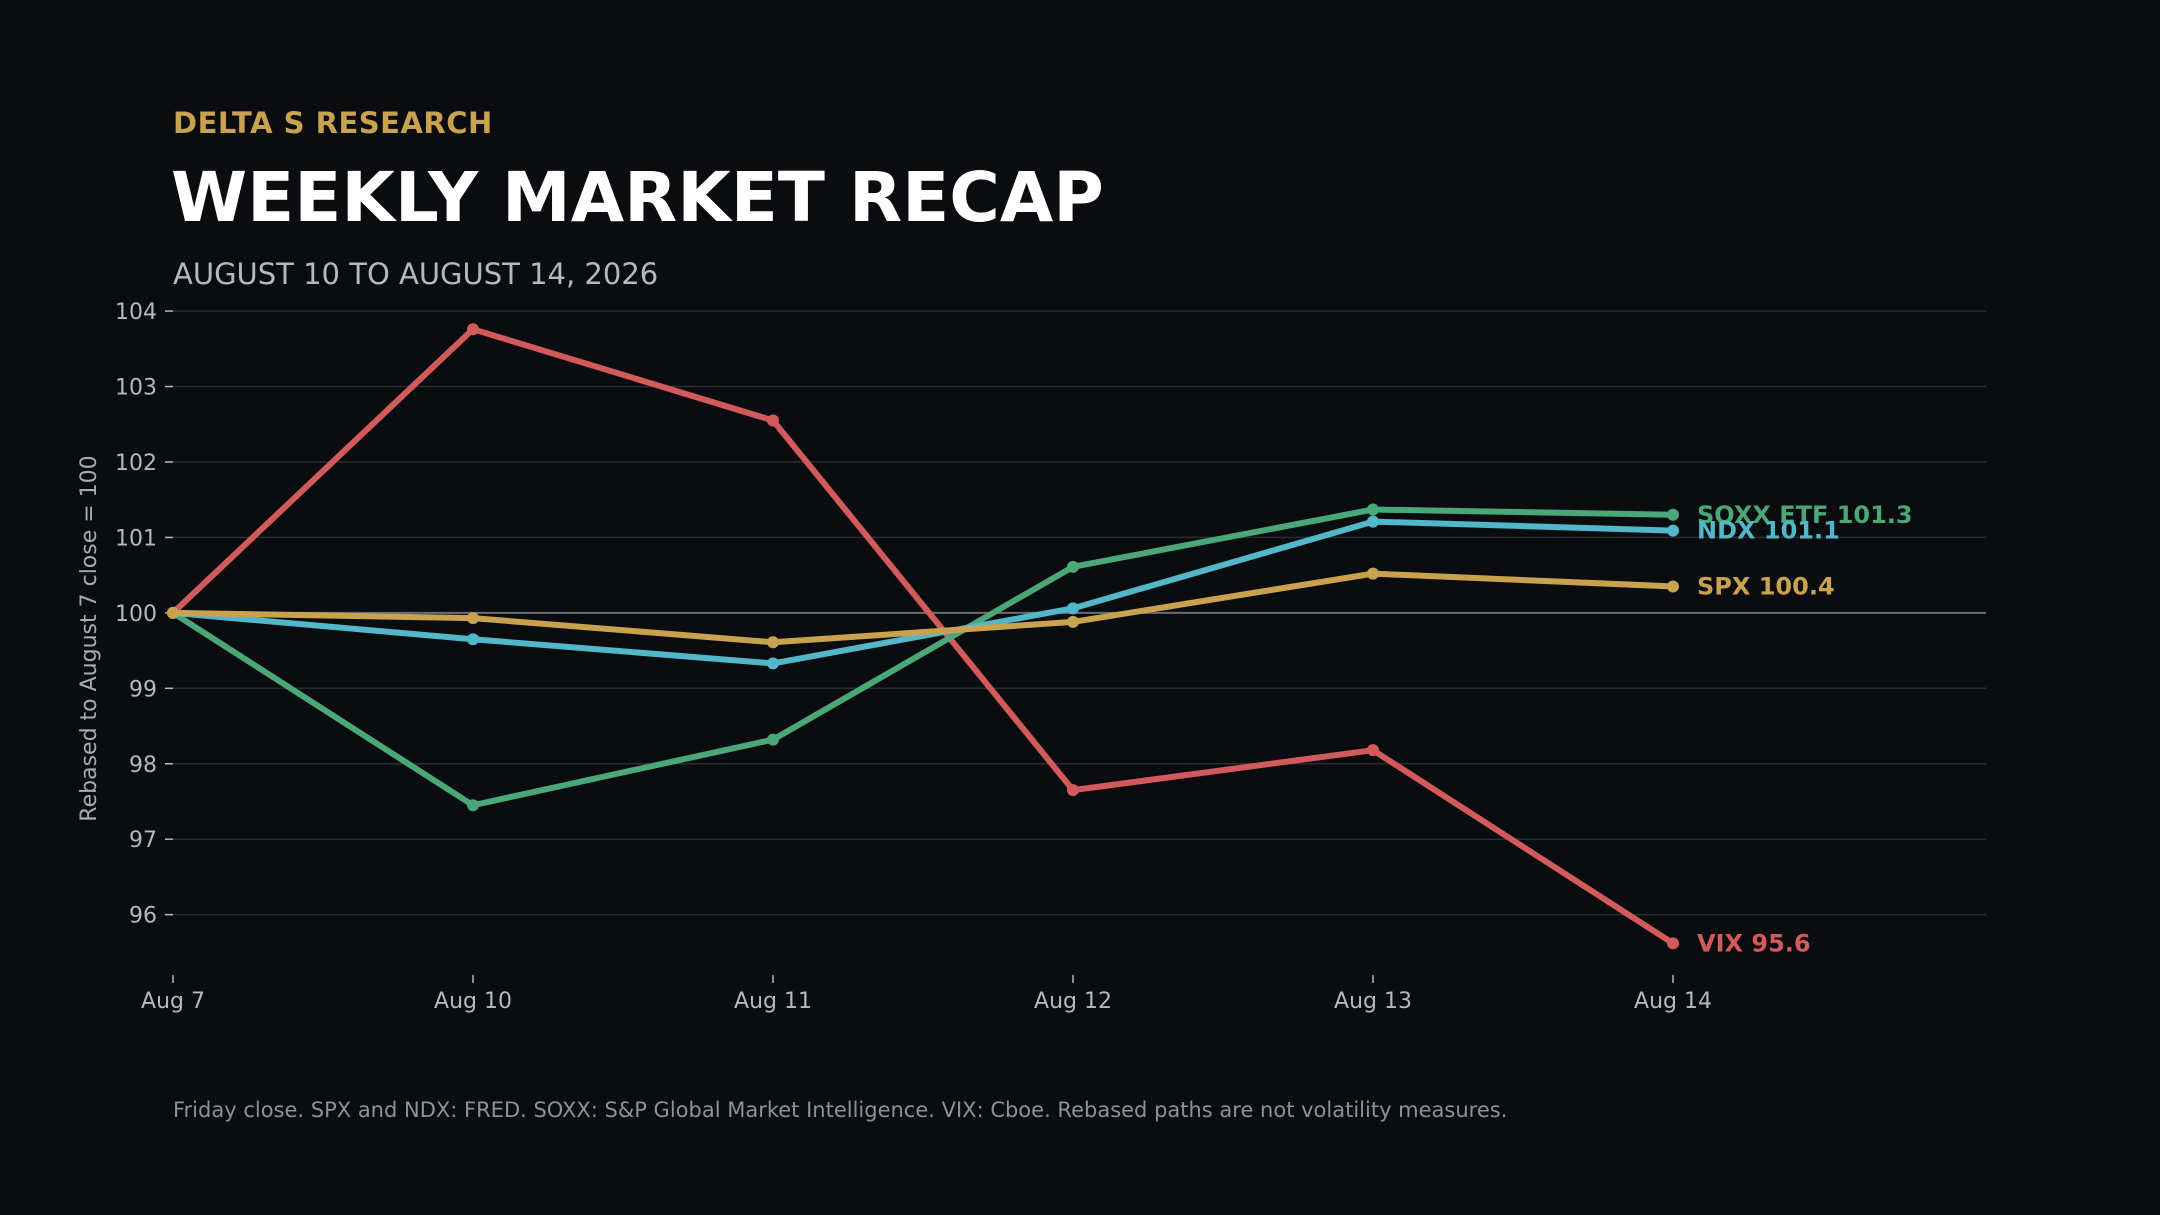 This screenshot has width=2160, height=1215. Describe the element at coordinates (1805, 515) in the screenshot. I see `end-label-soxx-etf: SOXX ETF 101.3` at that location.